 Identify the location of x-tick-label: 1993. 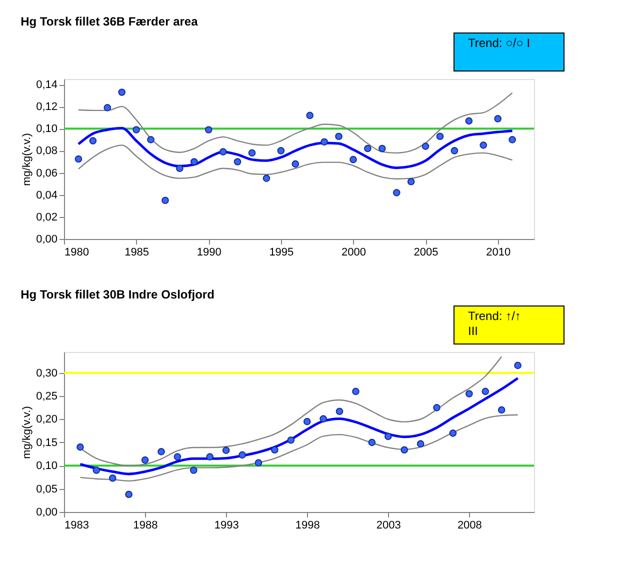
(226, 526).